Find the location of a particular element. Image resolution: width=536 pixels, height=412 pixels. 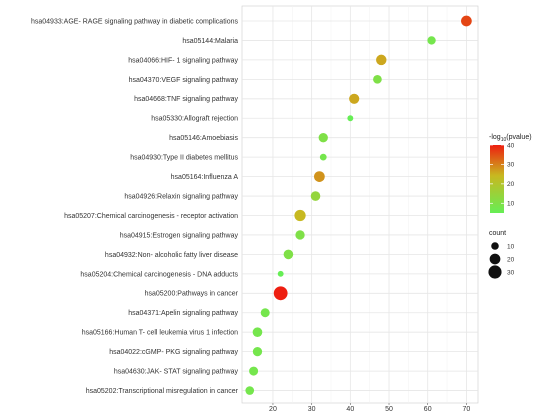

size-legend: count 10 20 30 is located at coordinates (501, 254).